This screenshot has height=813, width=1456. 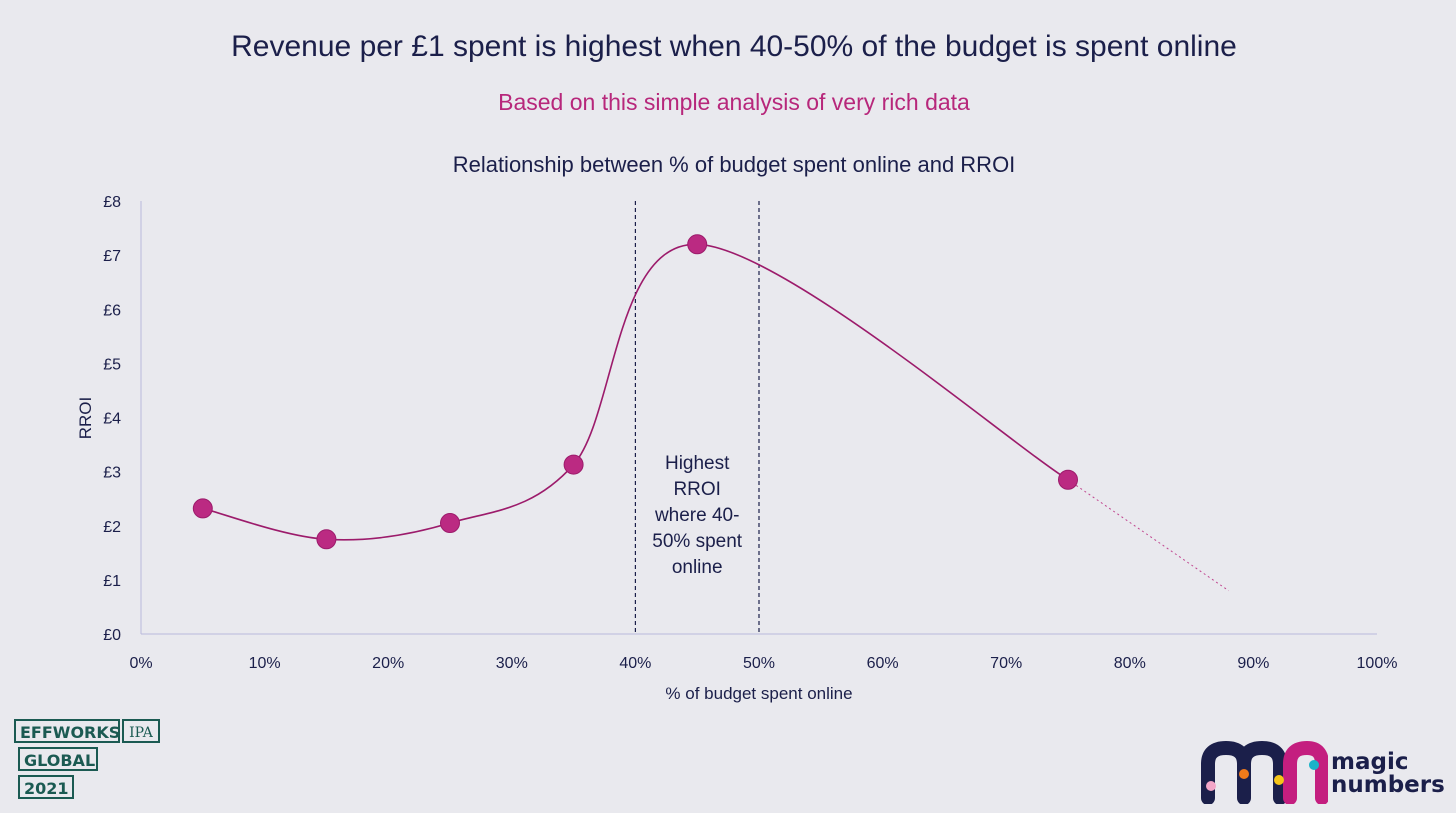 I want to click on magic-numbers-wordmark: magic numbers, so click(x=1388, y=774).